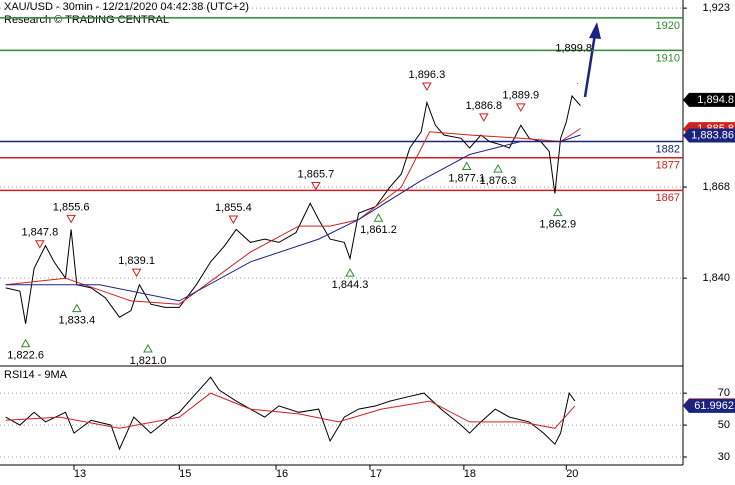 The width and height of the screenshot is (735, 485). What do you see at coordinates (25, 356) in the screenshot?
I see `annotation-label: 1,822.6` at bounding box center [25, 356].